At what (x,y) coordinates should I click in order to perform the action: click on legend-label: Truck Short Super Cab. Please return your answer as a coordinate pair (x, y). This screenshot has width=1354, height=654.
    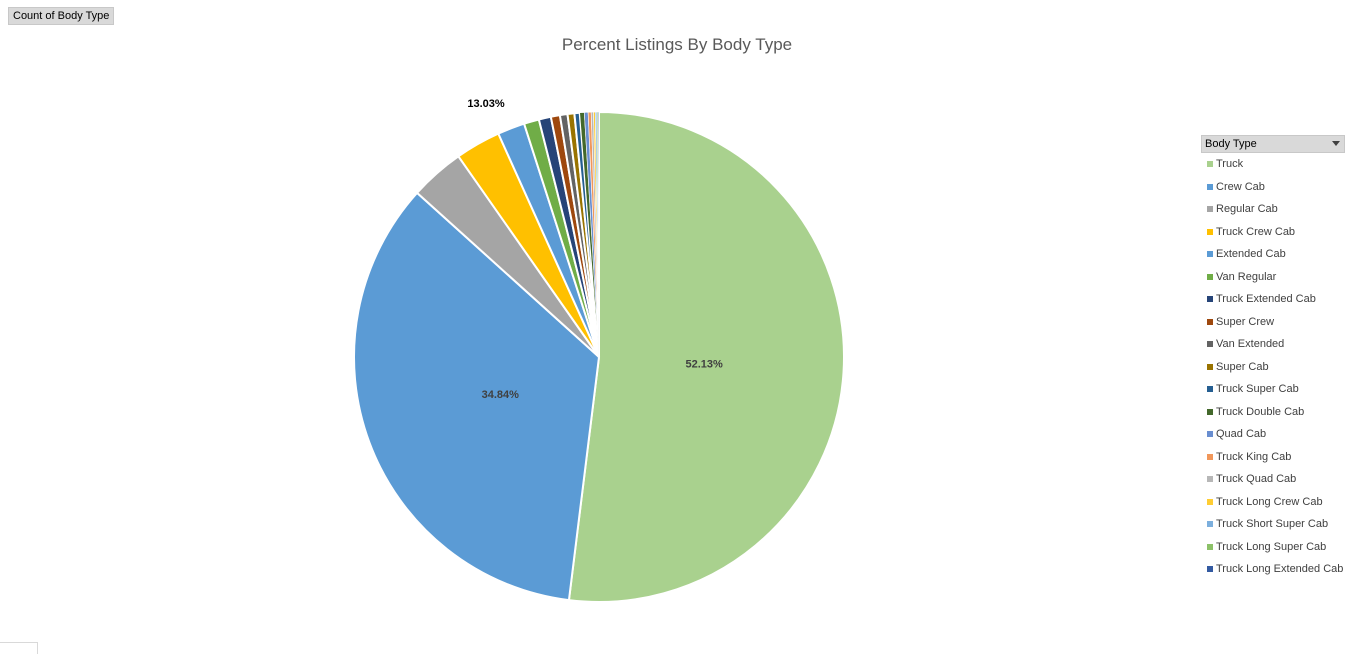
    Looking at the image, I should click on (1272, 524).